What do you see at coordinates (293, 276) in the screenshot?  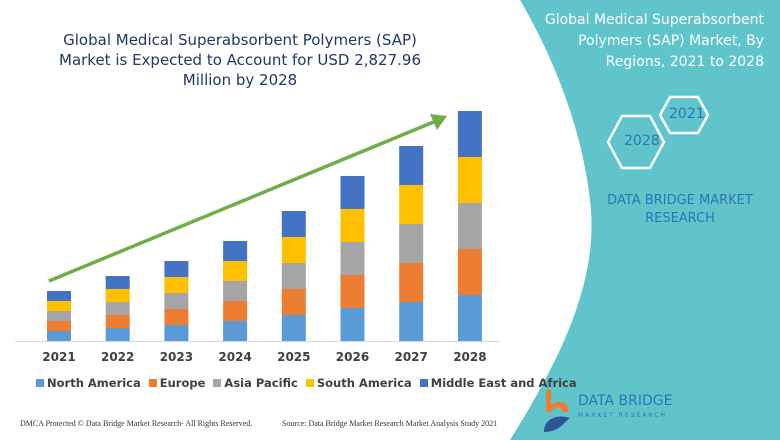 I see `bar-segment-asia-pacific-2025` at bounding box center [293, 276].